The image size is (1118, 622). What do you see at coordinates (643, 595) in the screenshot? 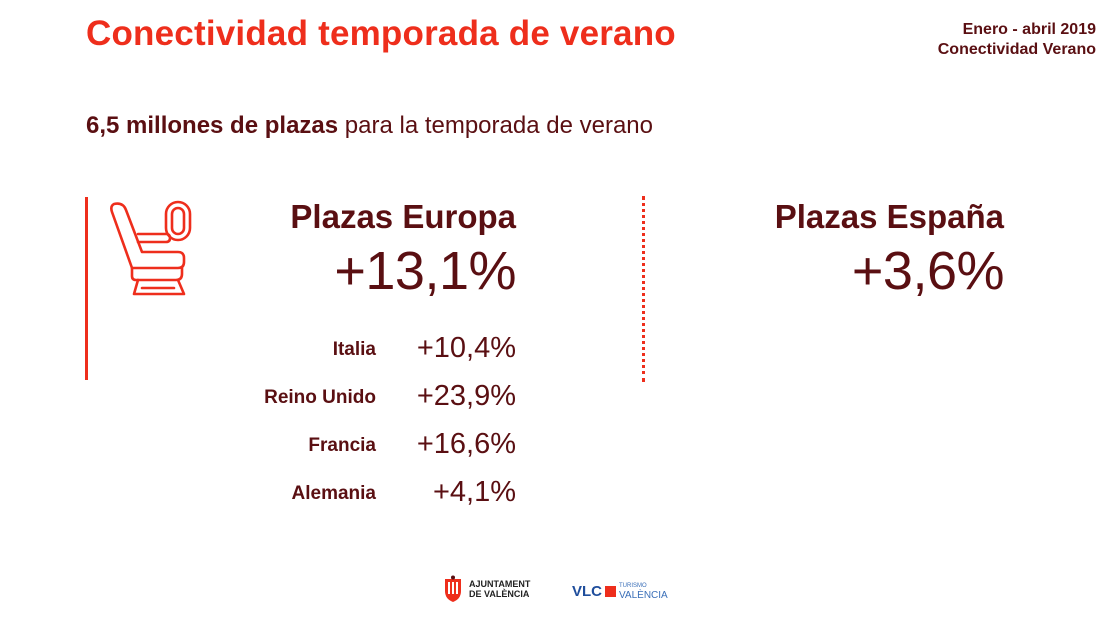
I see `vlc-city-text: VALÈNCIA` at bounding box center [643, 595].